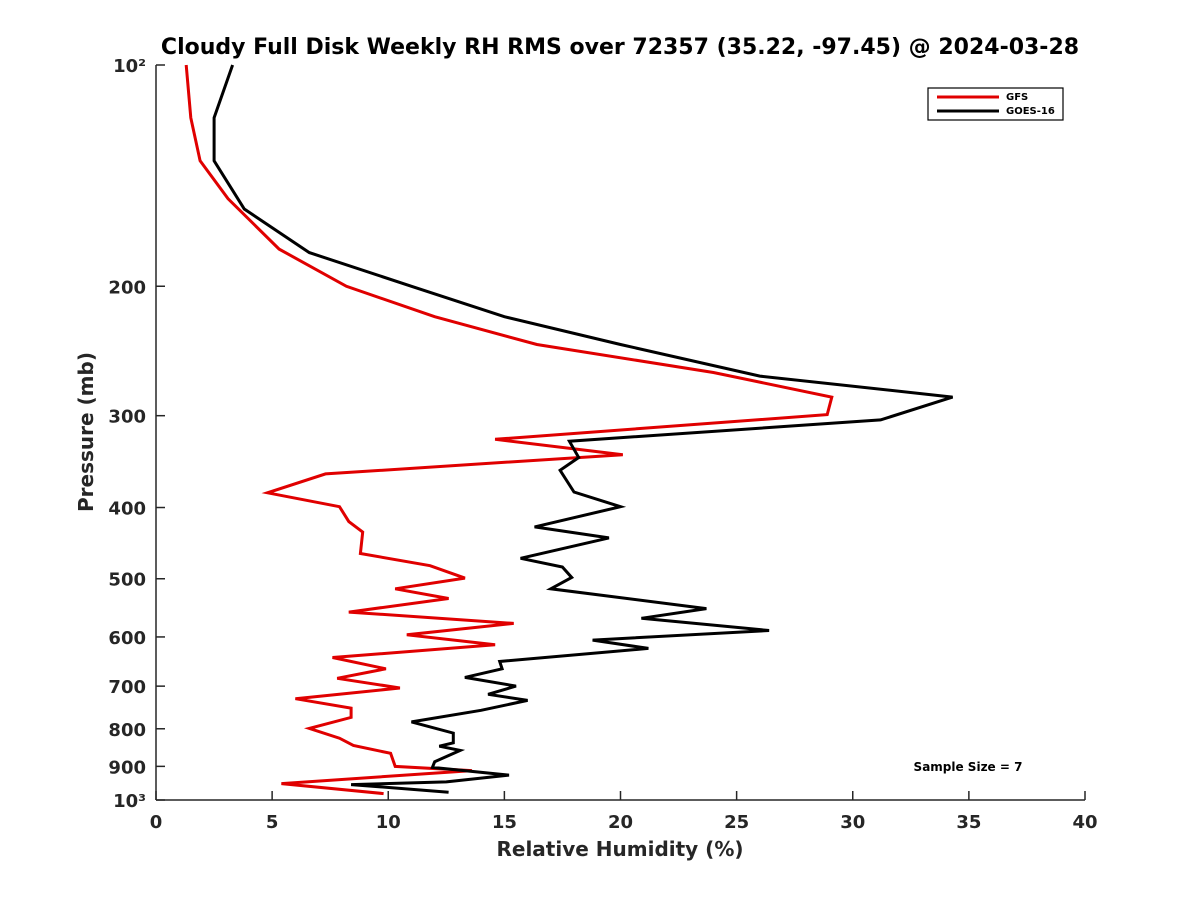 This screenshot has width=1200, height=905. What do you see at coordinates (127, 687) in the screenshot?
I see `y-tick-label: 700` at bounding box center [127, 687].